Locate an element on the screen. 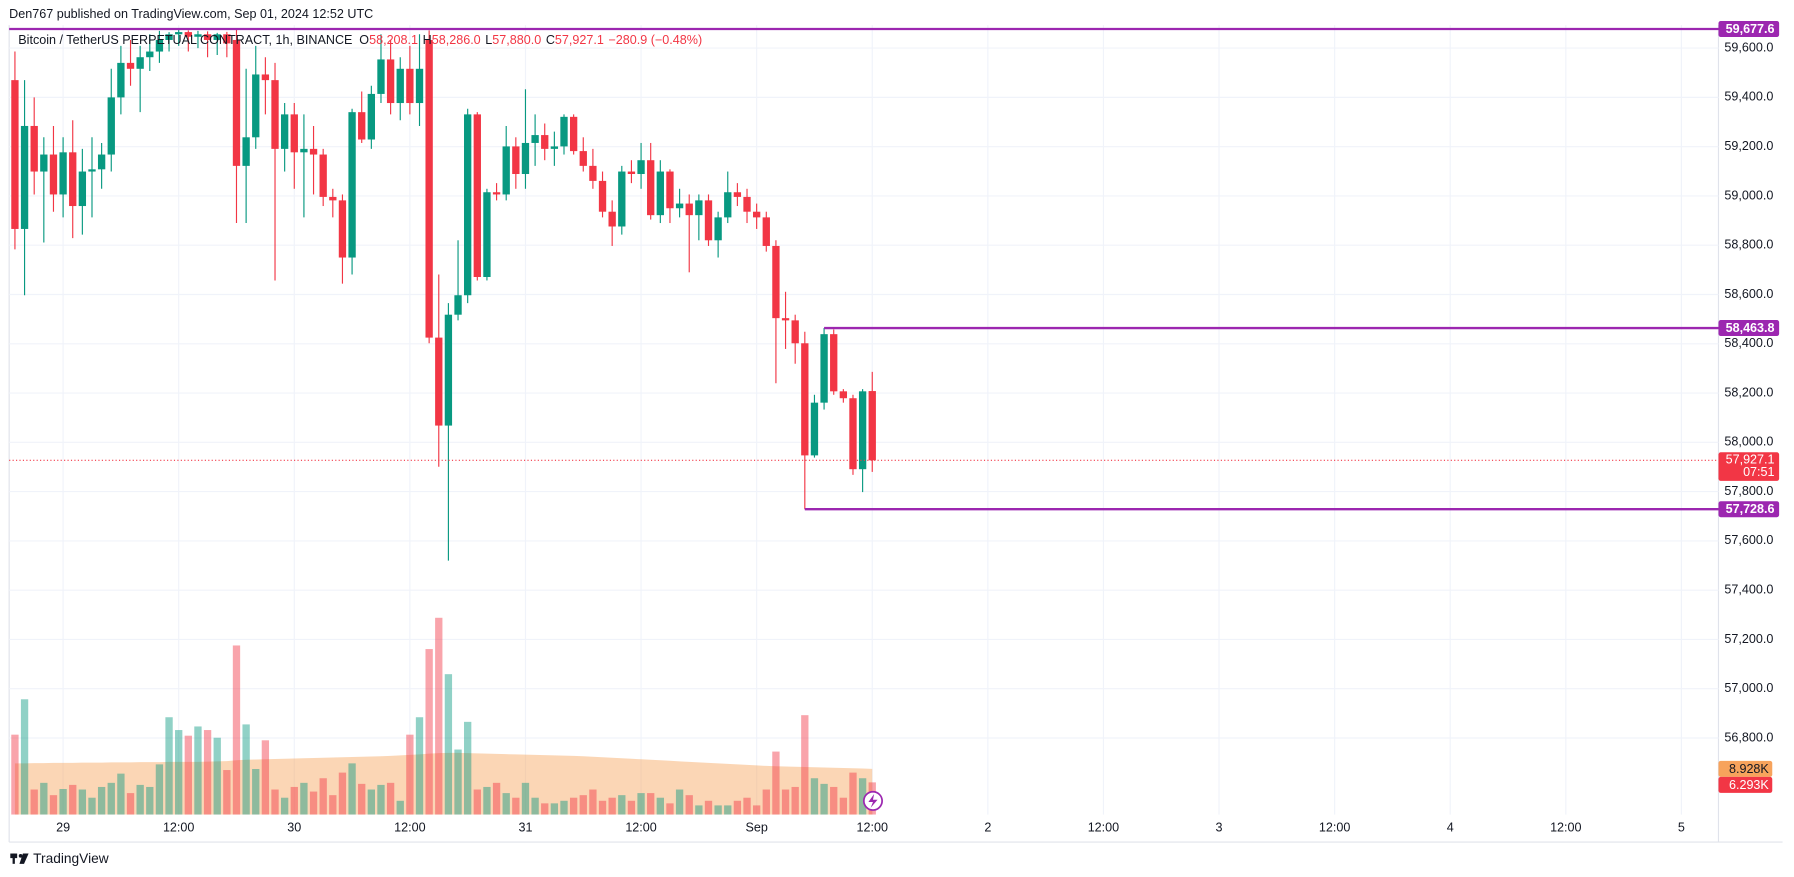 Image resolution: width=1794 pixels, height=877 pixels. y-tick-label: 57,200.0 is located at coordinates (1748, 639).